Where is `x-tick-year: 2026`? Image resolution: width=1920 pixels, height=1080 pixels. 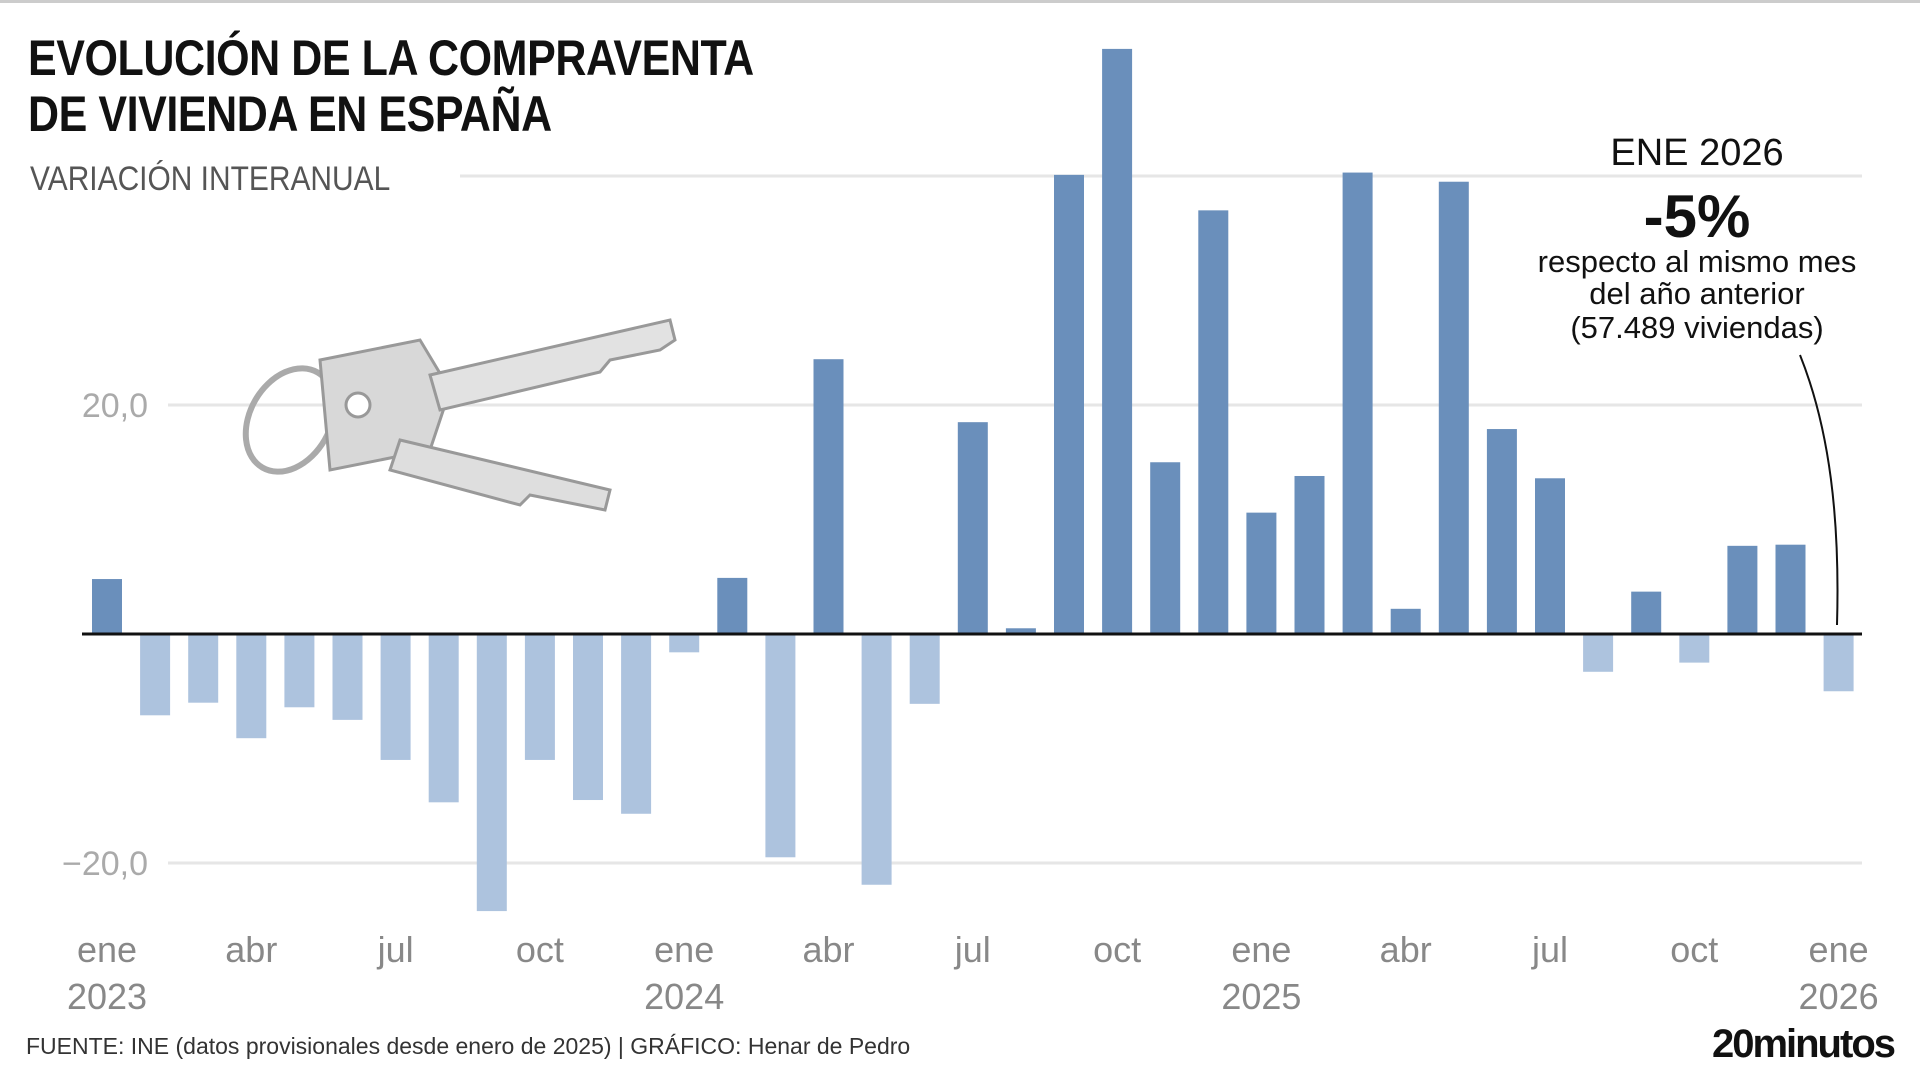
x-tick-year: 2026 is located at coordinates (1839, 996).